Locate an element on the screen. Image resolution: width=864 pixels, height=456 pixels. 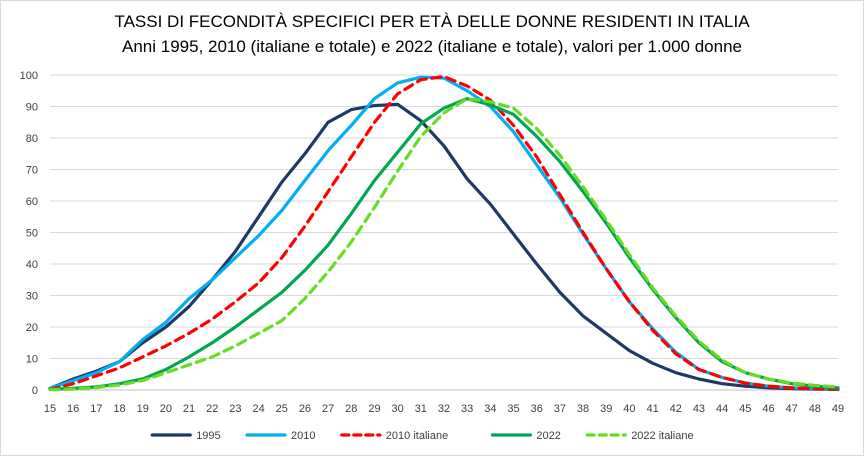
y-tick-label: 30 is located at coordinates (32, 297).